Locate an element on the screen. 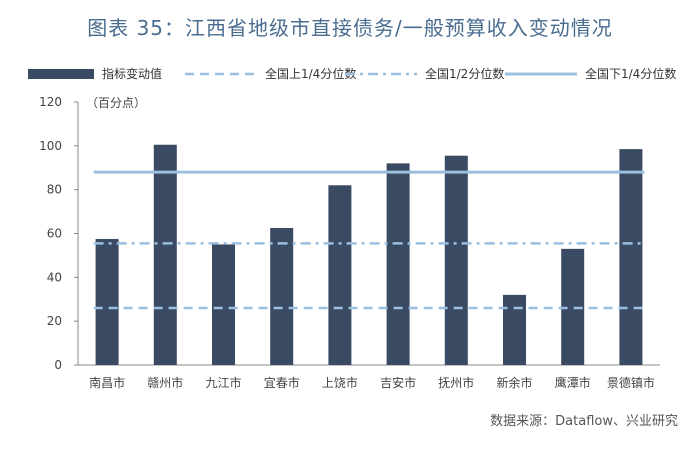 This screenshot has width=700, height=458. legend-label: 全国上1/4分位数 is located at coordinates (310, 73).